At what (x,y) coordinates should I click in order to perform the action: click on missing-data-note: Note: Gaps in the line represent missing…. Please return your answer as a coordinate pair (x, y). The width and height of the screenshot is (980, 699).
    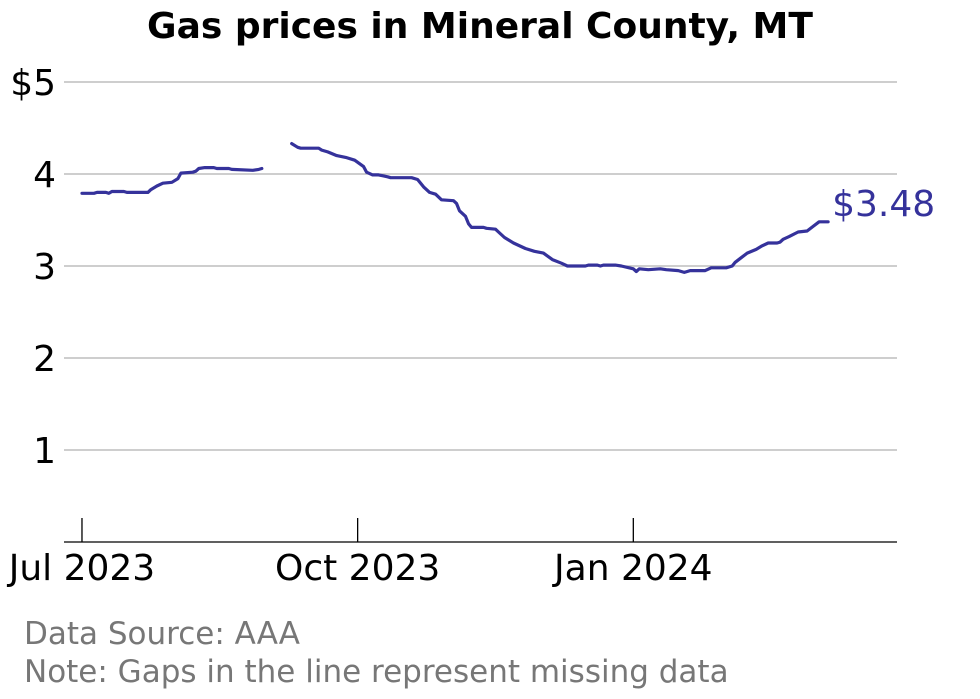
    Looking at the image, I should click on (376, 672).